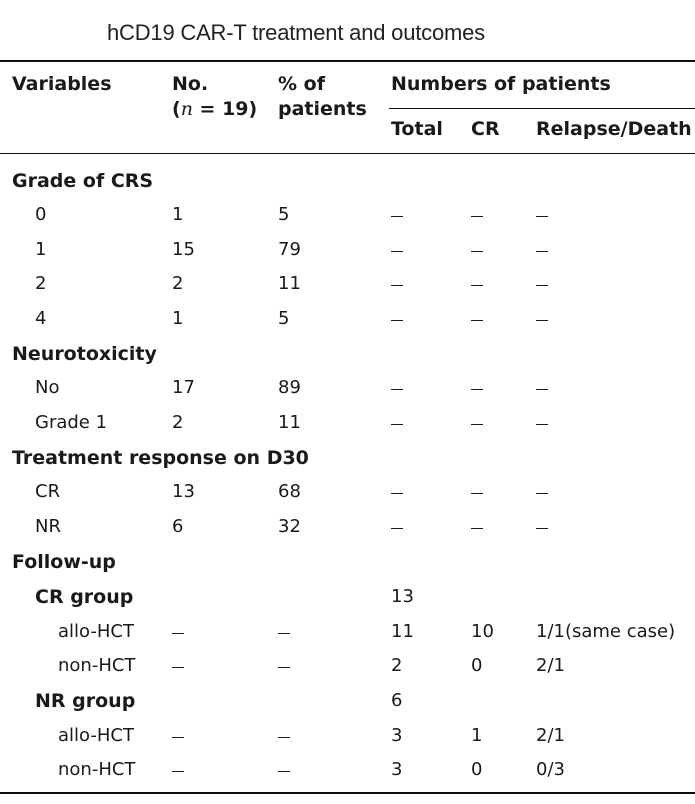 This screenshot has height=804, width=695. I want to click on row-cr: 1, so click(477, 735).